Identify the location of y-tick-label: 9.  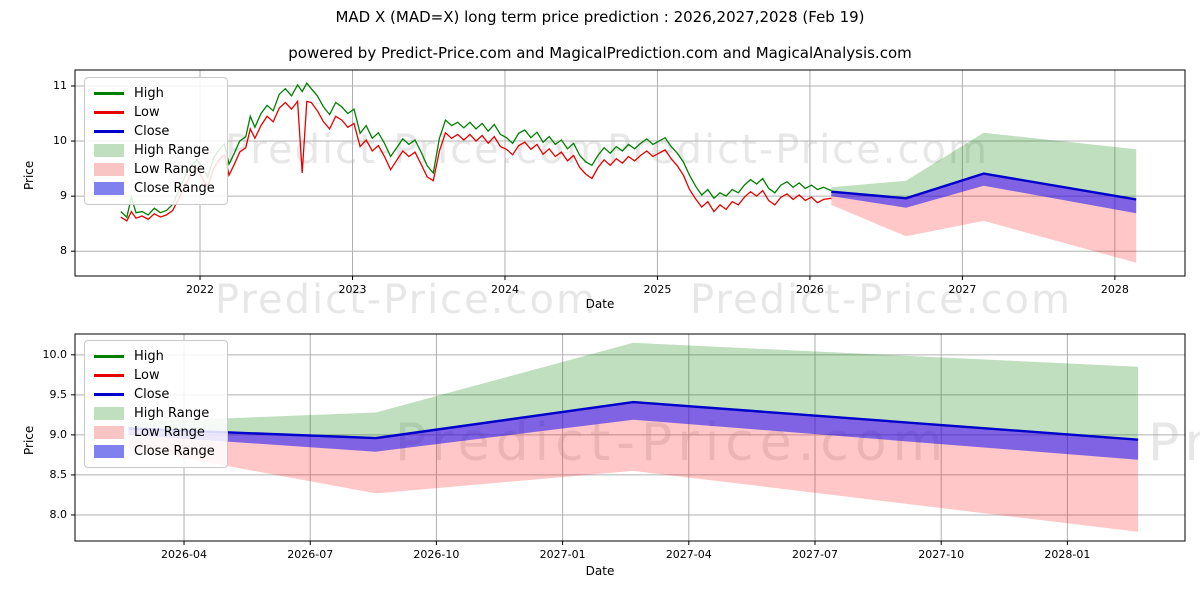
(63, 196).